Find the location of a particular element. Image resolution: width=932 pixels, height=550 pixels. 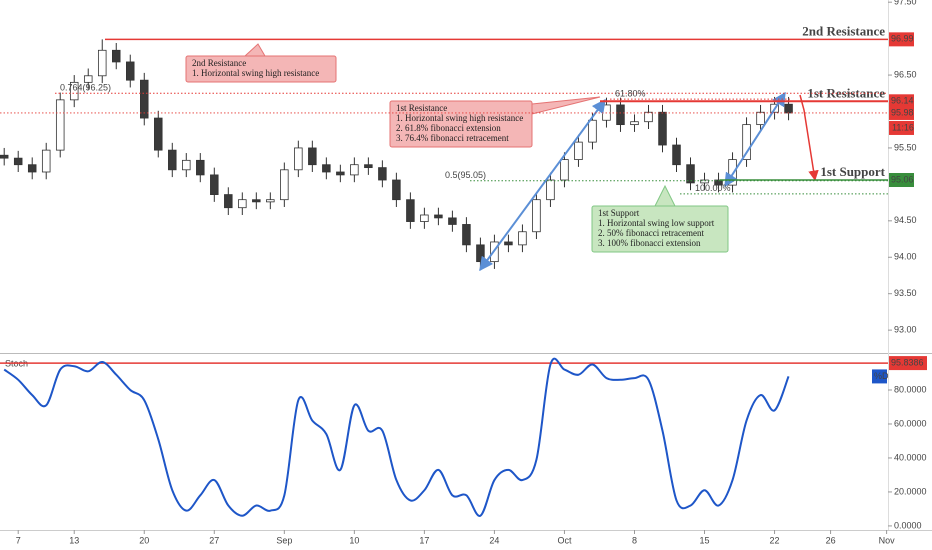

callout-text: 3. 100% fibonacci extension is located at coordinates (649, 243).